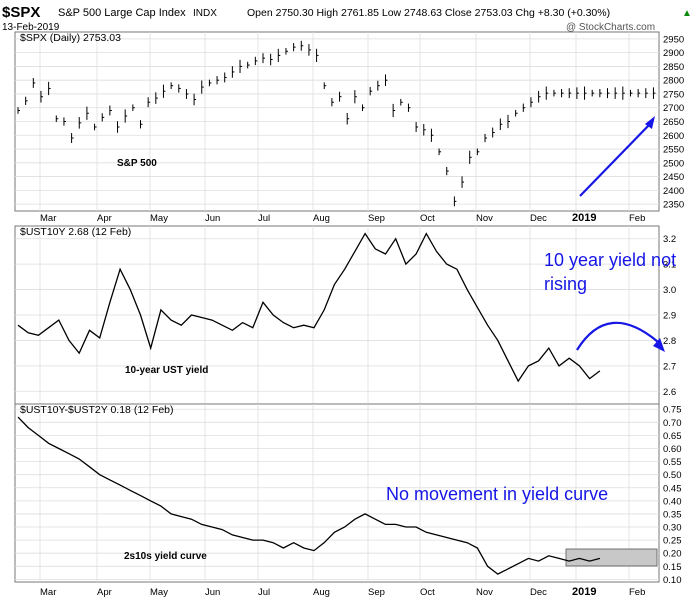 The height and width of the screenshot is (605, 700). What do you see at coordinates (565, 284) in the screenshot?
I see `ust10y-annotation-line2: rising` at bounding box center [565, 284].